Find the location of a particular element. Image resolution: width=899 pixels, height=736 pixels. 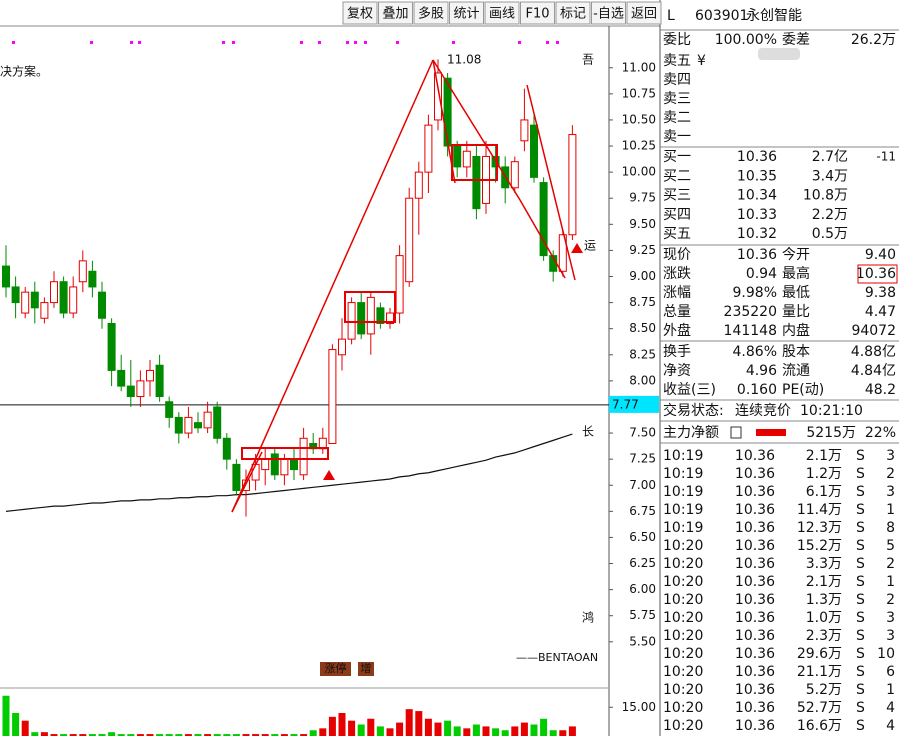

toolbar-label: 返回 is located at coordinates (644, 14).